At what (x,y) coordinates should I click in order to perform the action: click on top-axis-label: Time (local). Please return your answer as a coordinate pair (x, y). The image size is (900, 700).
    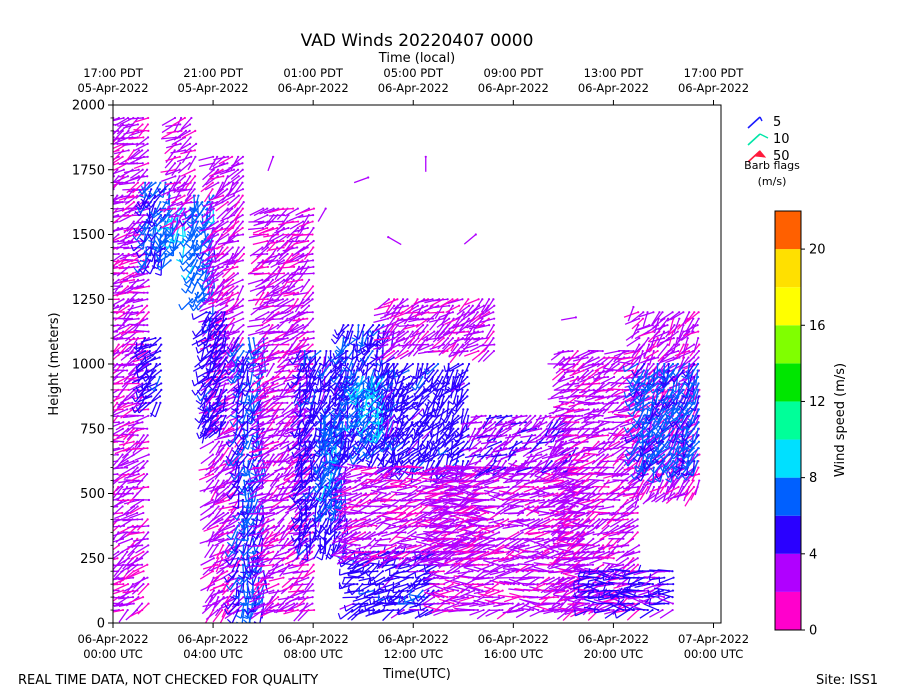
    Looking at the image, I should click on (416, 58).